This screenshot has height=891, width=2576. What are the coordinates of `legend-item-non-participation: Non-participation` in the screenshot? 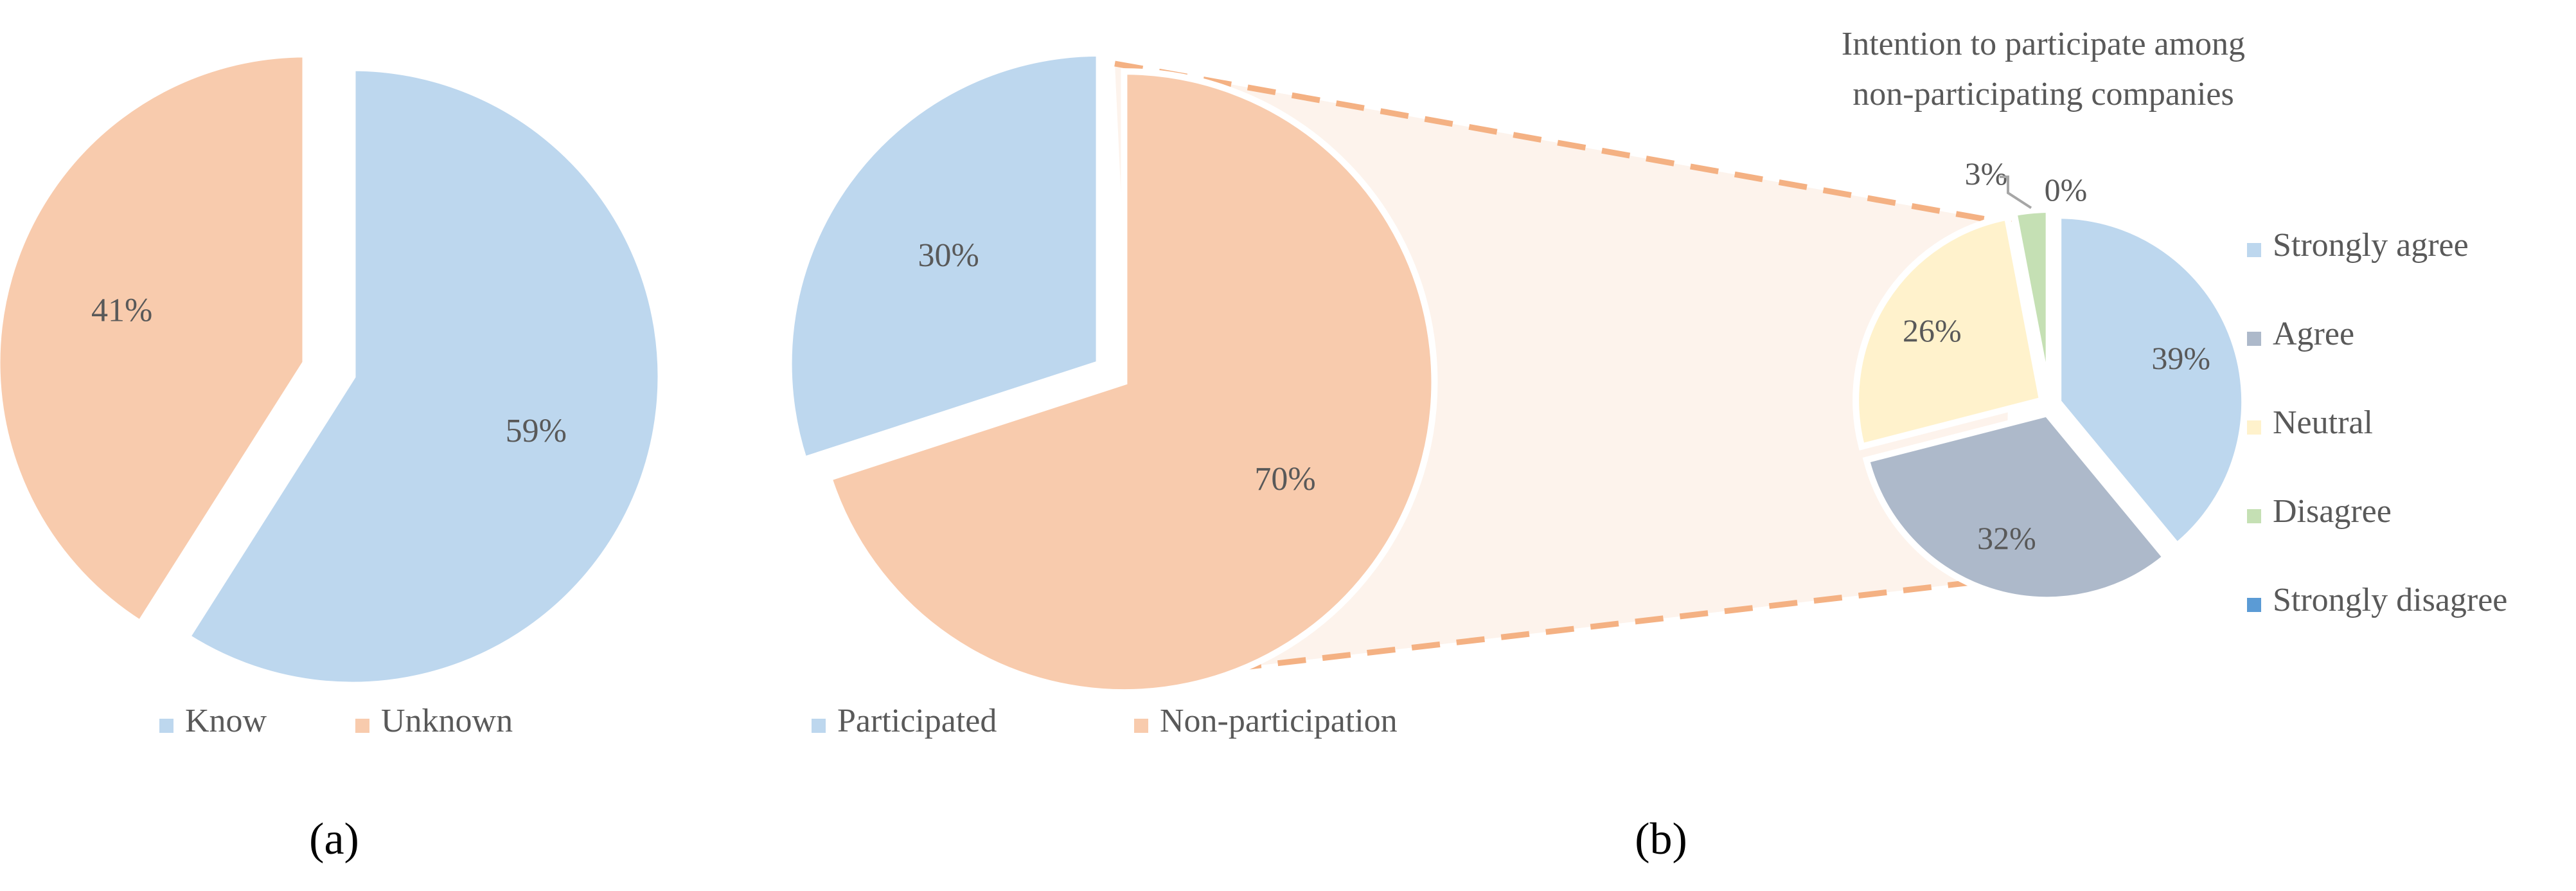 It's located at (1266, 721).